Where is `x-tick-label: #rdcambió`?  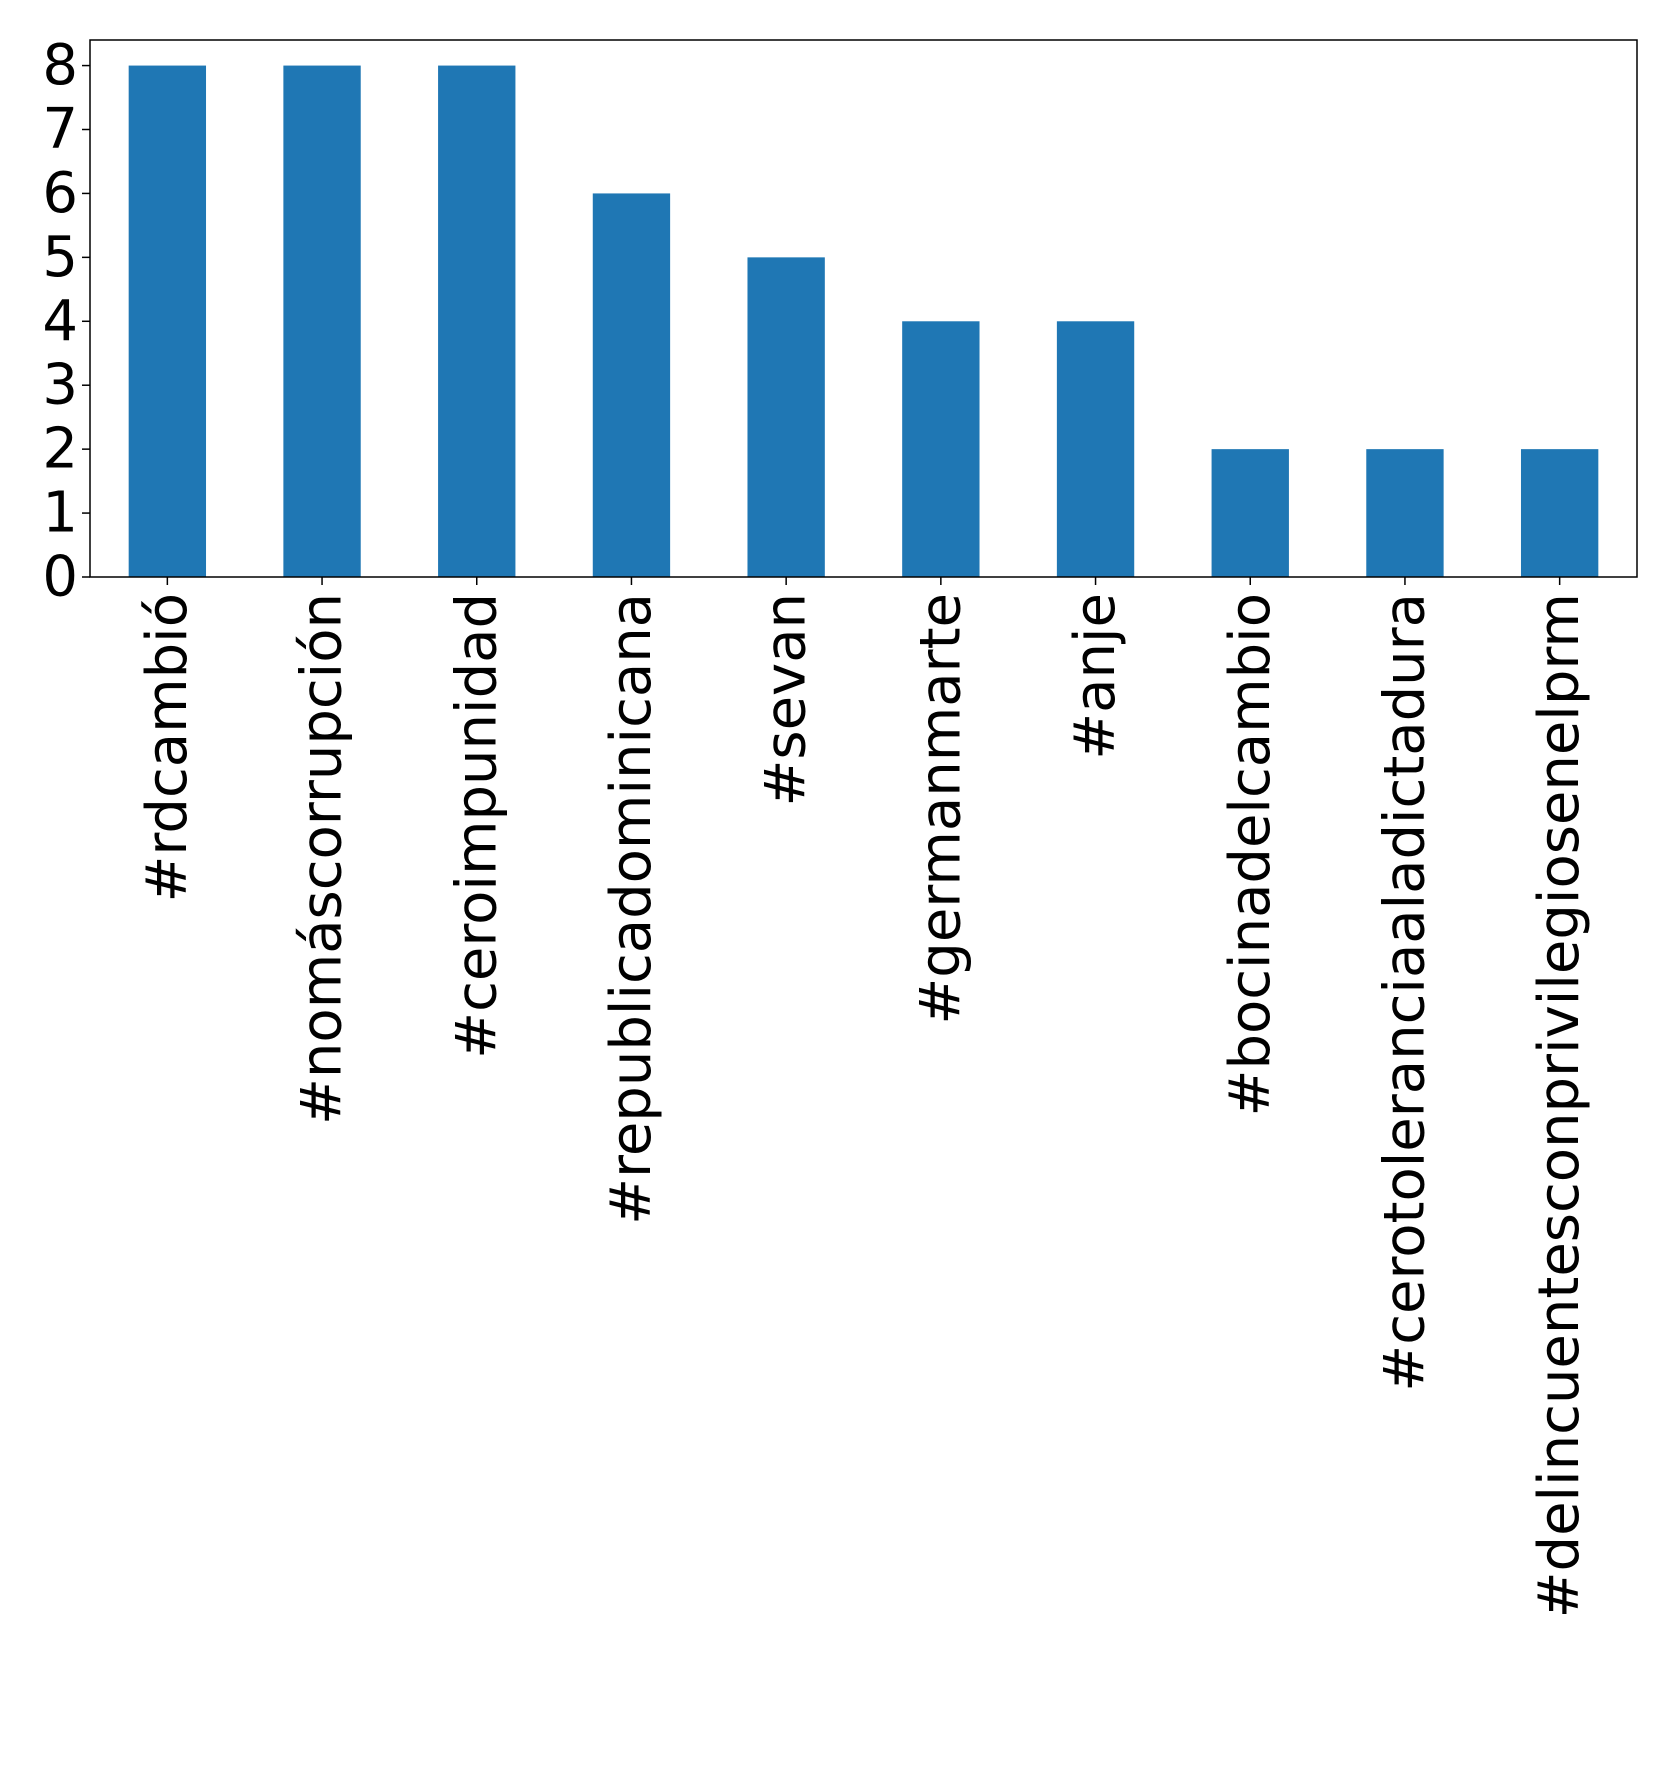 x-tick-label: #rdcambió is located at coordinates (167, 748).